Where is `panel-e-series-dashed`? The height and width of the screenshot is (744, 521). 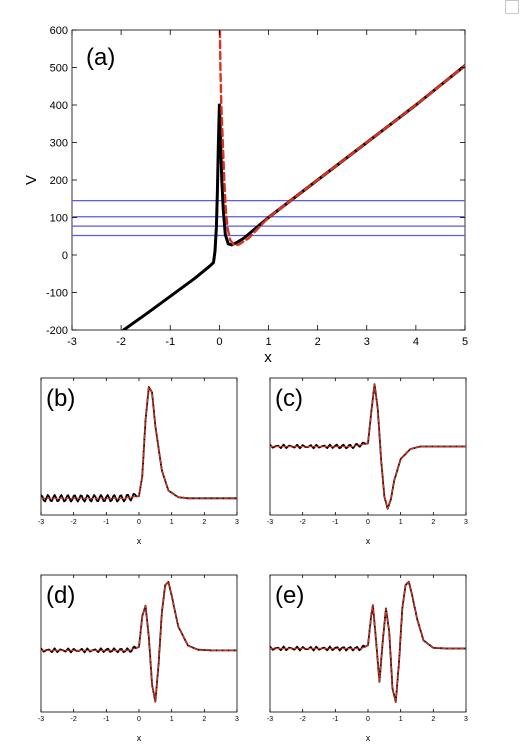
panel-e-series-dashed is located at coordinates (368, 642).